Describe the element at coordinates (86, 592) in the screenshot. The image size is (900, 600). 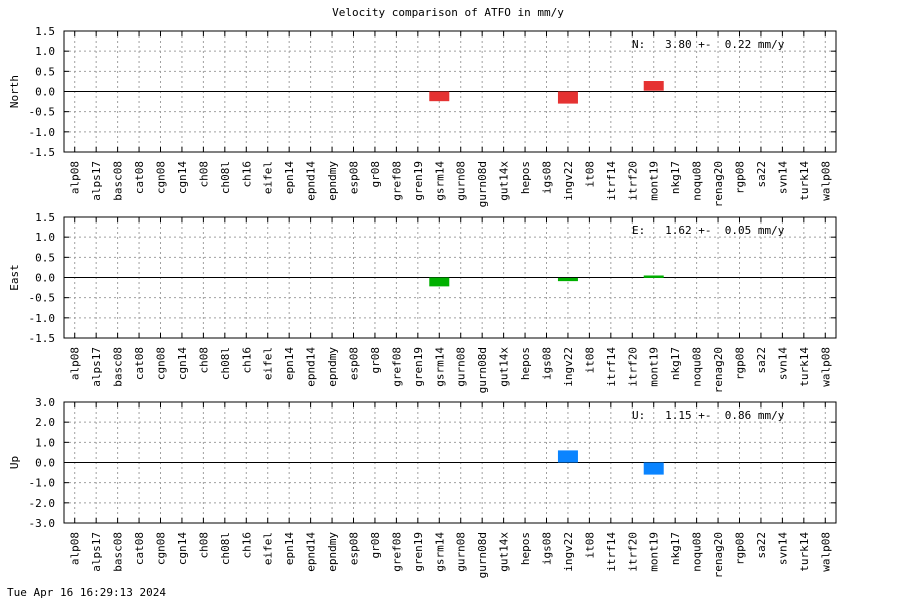
I see `timestamp-footer: Tue Apr 16 16:29:13 2024` at that location.